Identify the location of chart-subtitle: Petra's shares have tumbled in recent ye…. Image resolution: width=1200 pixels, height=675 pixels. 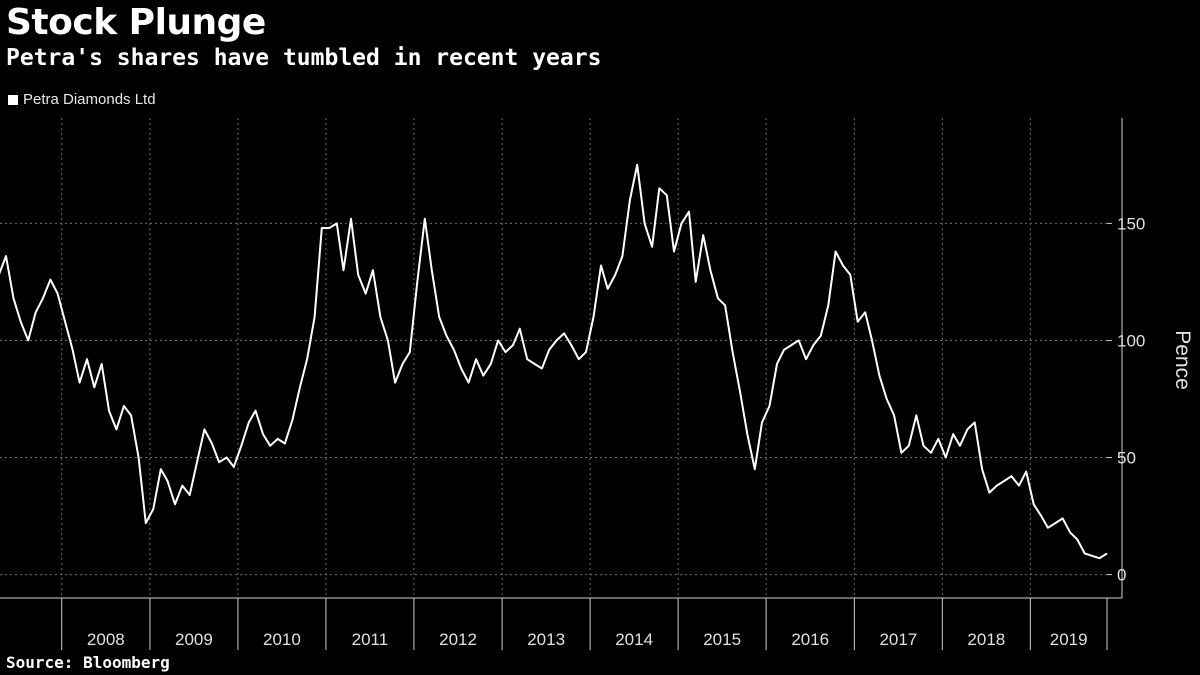
(304, 58).